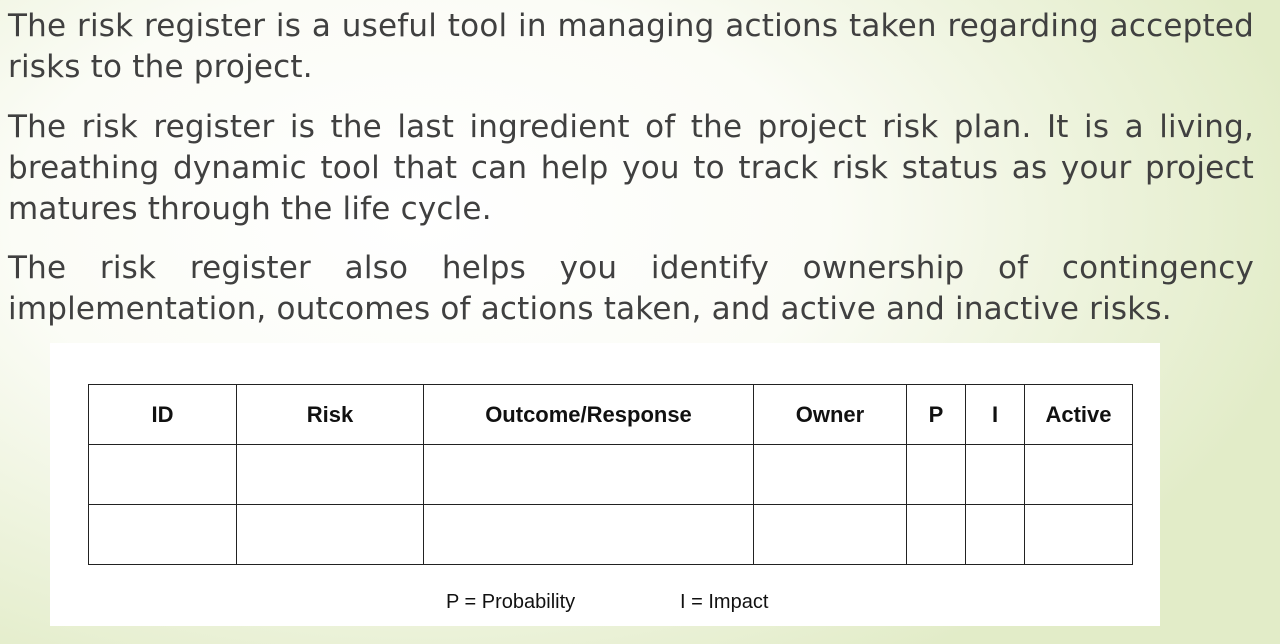 Image resolution: width=1280 pixels, height=644 pixels. Describe the element at coordinates (724, 602) in the screenshot. I see `legend-impact: I = Impact` at that location.